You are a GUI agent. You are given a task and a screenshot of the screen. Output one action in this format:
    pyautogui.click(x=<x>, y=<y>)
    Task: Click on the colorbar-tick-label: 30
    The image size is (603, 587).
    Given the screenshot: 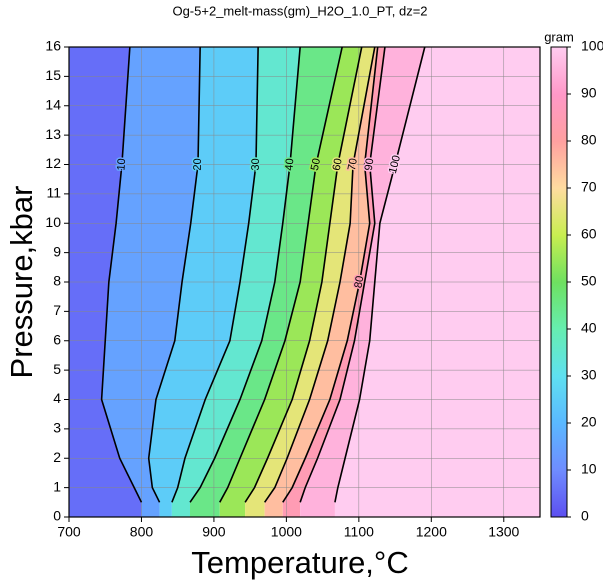 What is the action you would take?
    pyautogui.click(x=589, y=375)
    